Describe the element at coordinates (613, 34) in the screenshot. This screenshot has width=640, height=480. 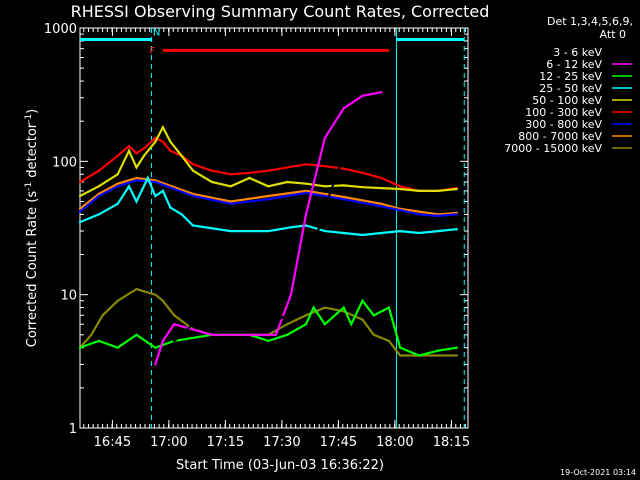
I see `legend-header-line-2: Att 0` at that location.